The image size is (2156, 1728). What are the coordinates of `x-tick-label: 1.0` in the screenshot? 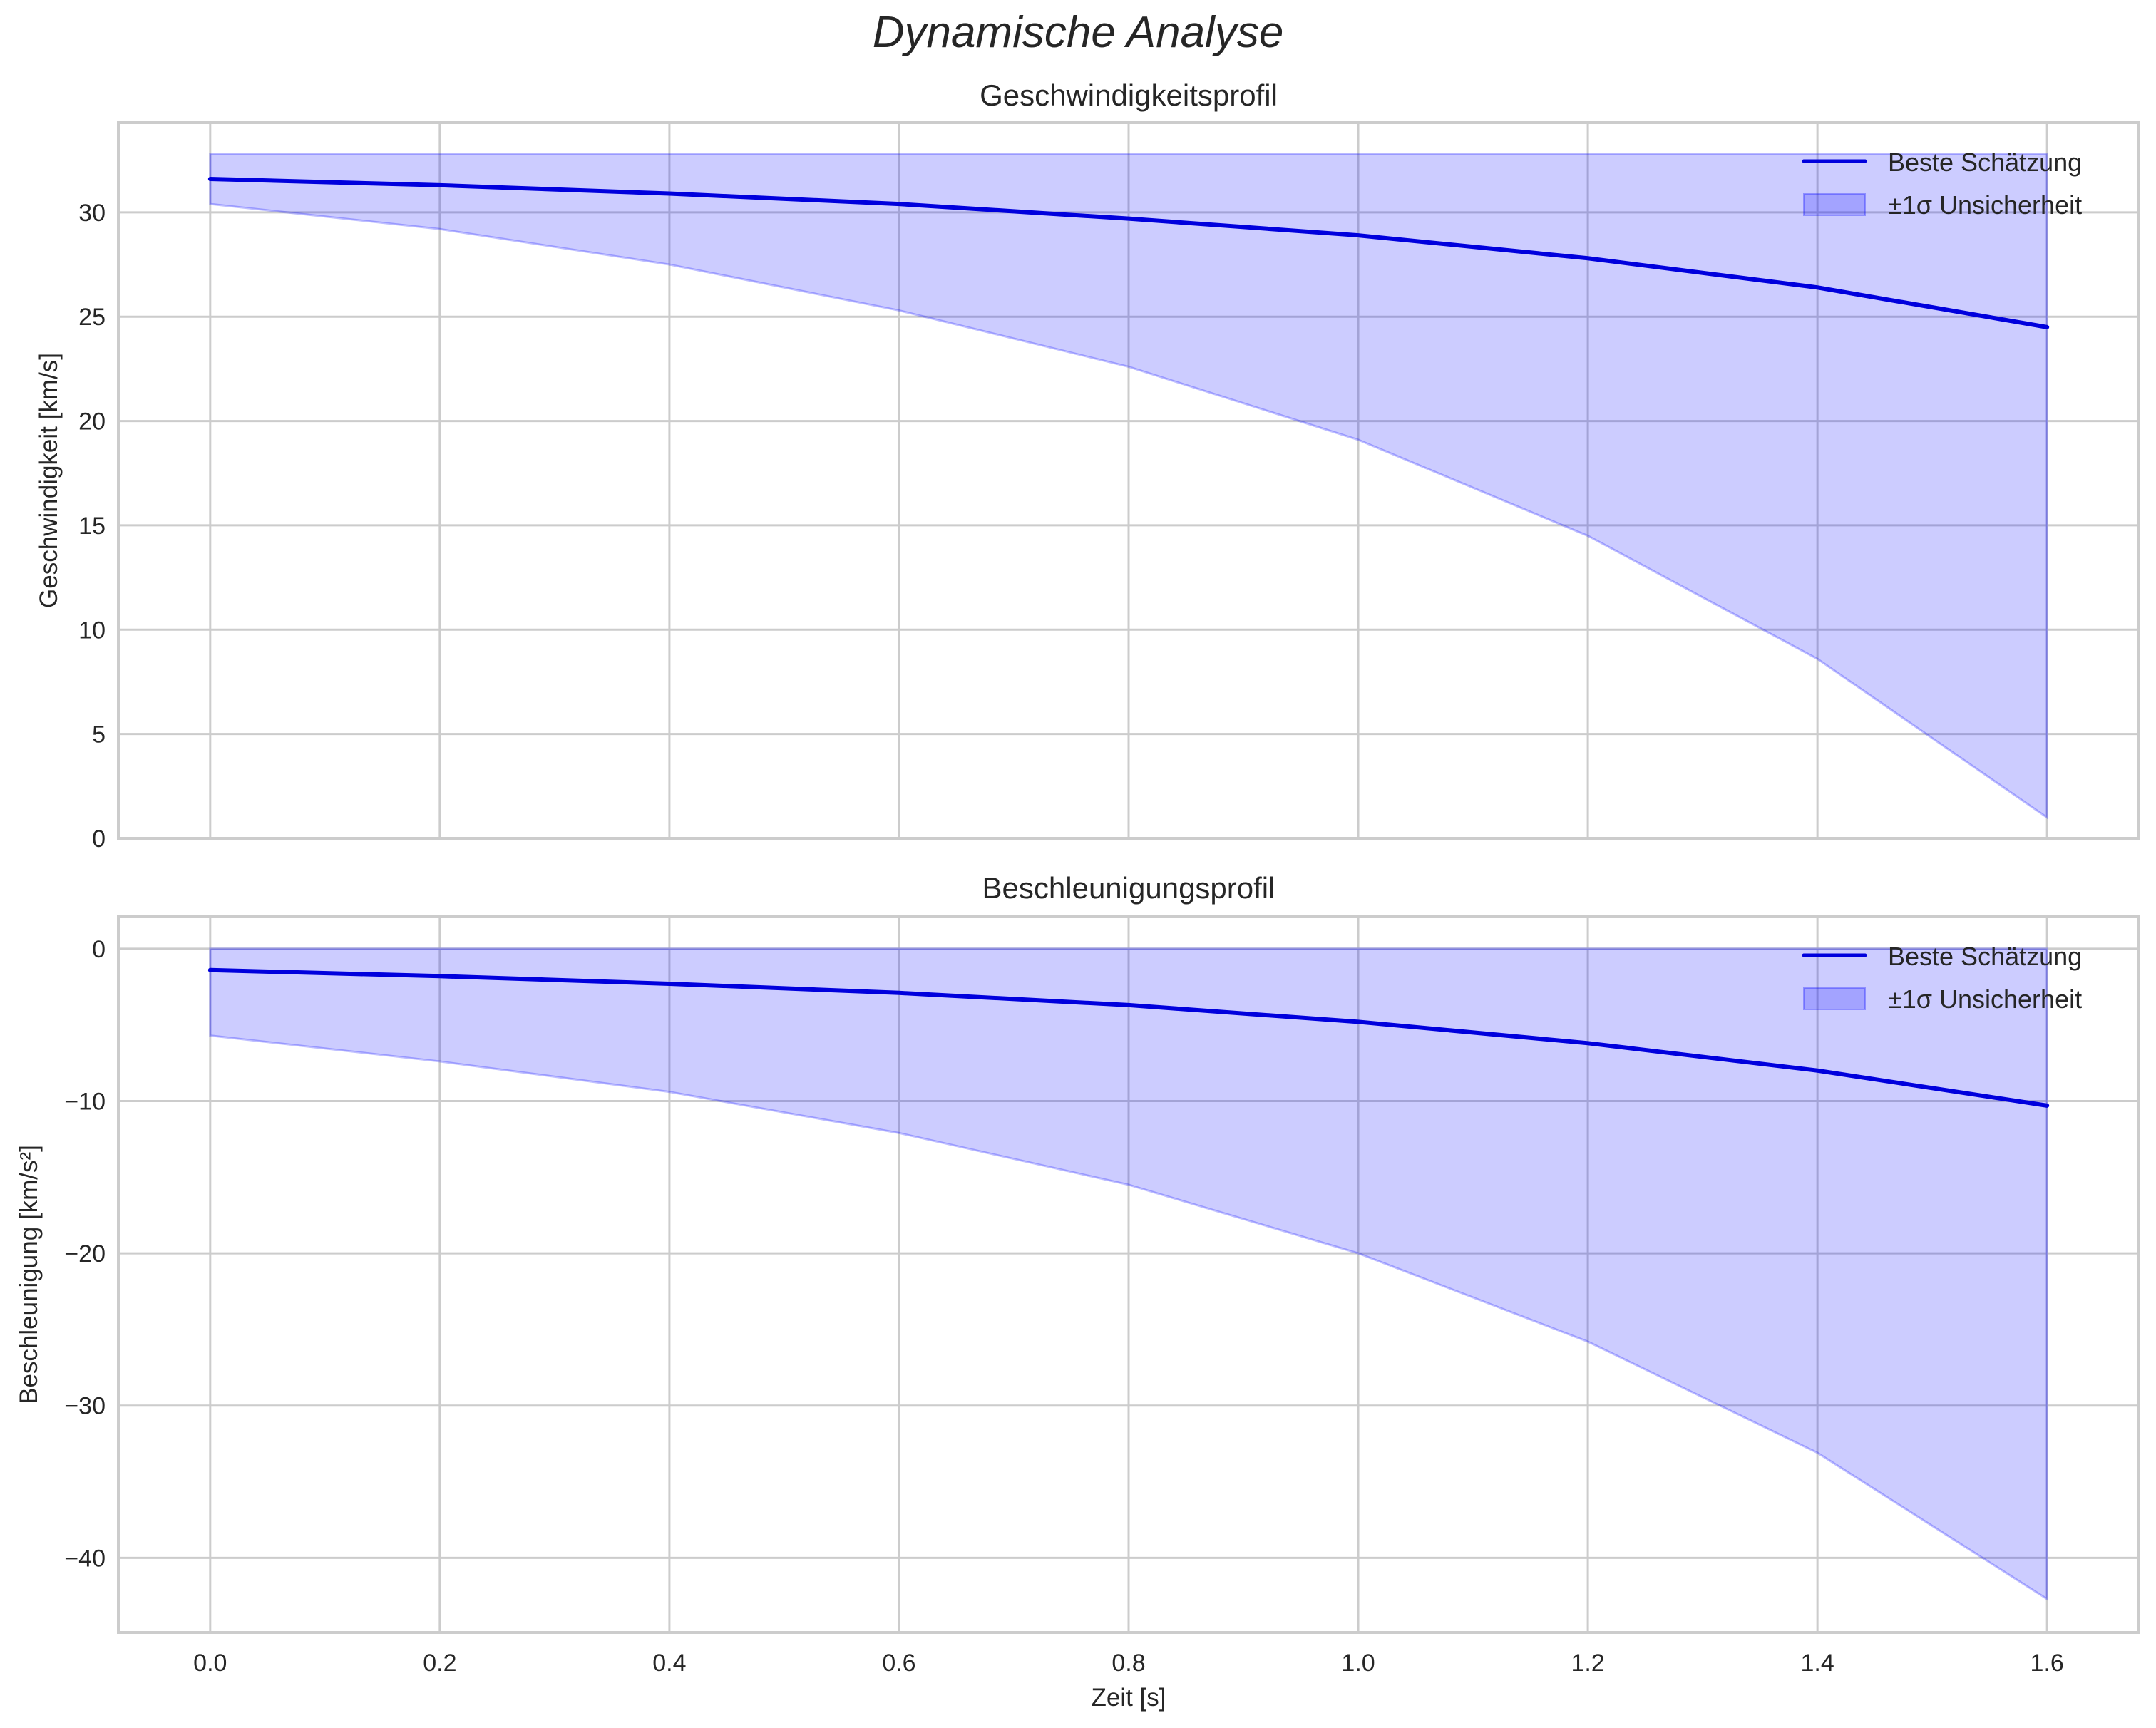 It's located at (1358, 1663).